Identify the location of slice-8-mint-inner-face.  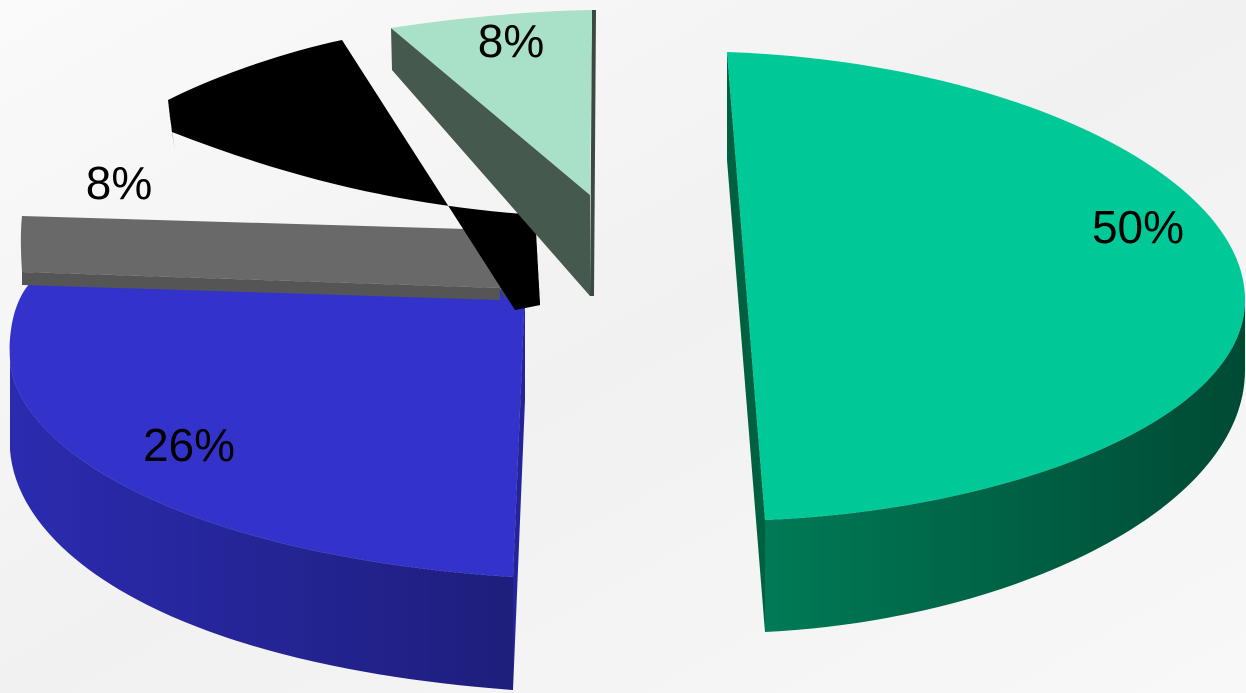
(593, 153).